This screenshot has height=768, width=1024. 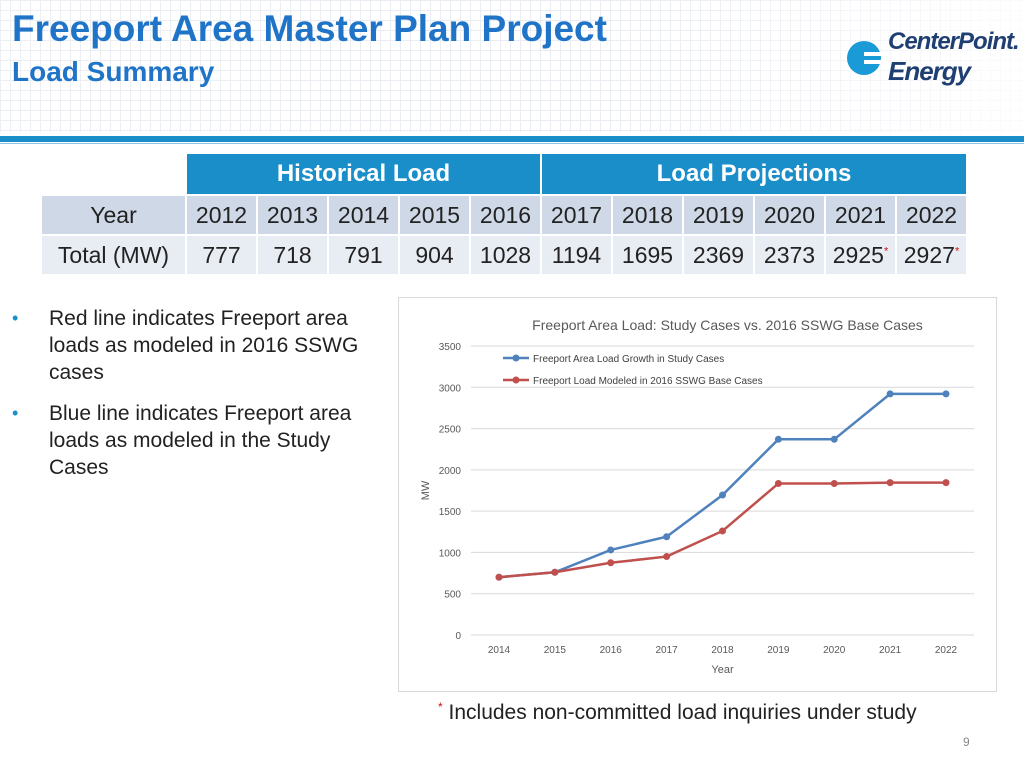 I want to click on year-cell: 2020, so click(x=789, y=215).